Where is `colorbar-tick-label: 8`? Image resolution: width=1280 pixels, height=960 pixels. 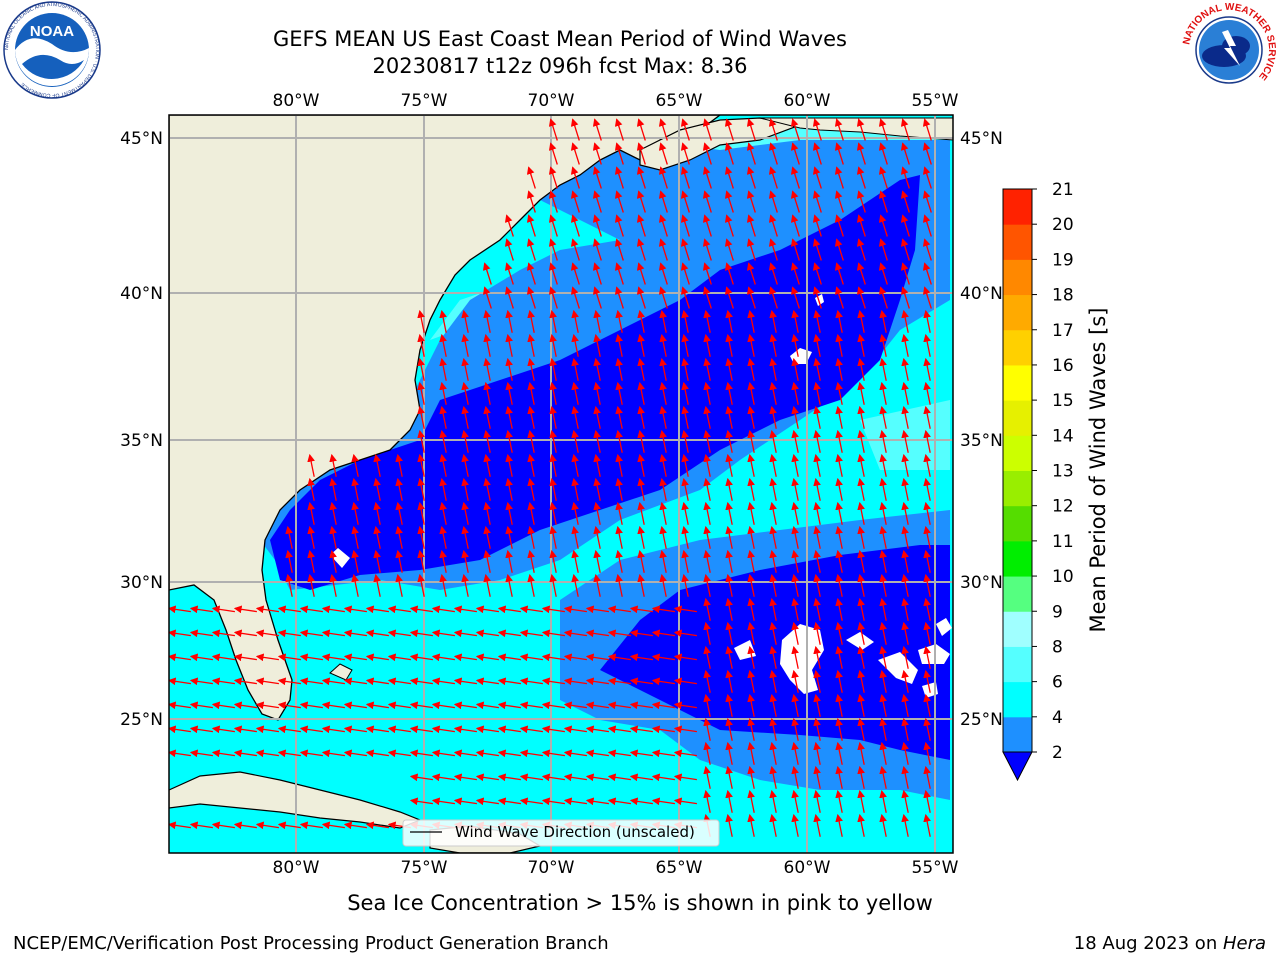 colorbar-tick-label: 8 is located at coordinates (1057, 647).